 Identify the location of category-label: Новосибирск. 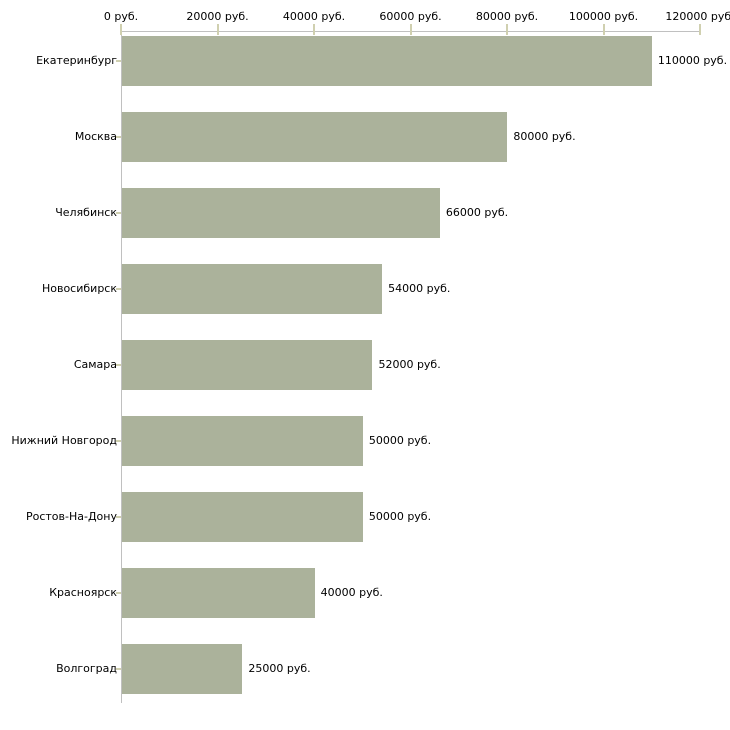
(79, 288).